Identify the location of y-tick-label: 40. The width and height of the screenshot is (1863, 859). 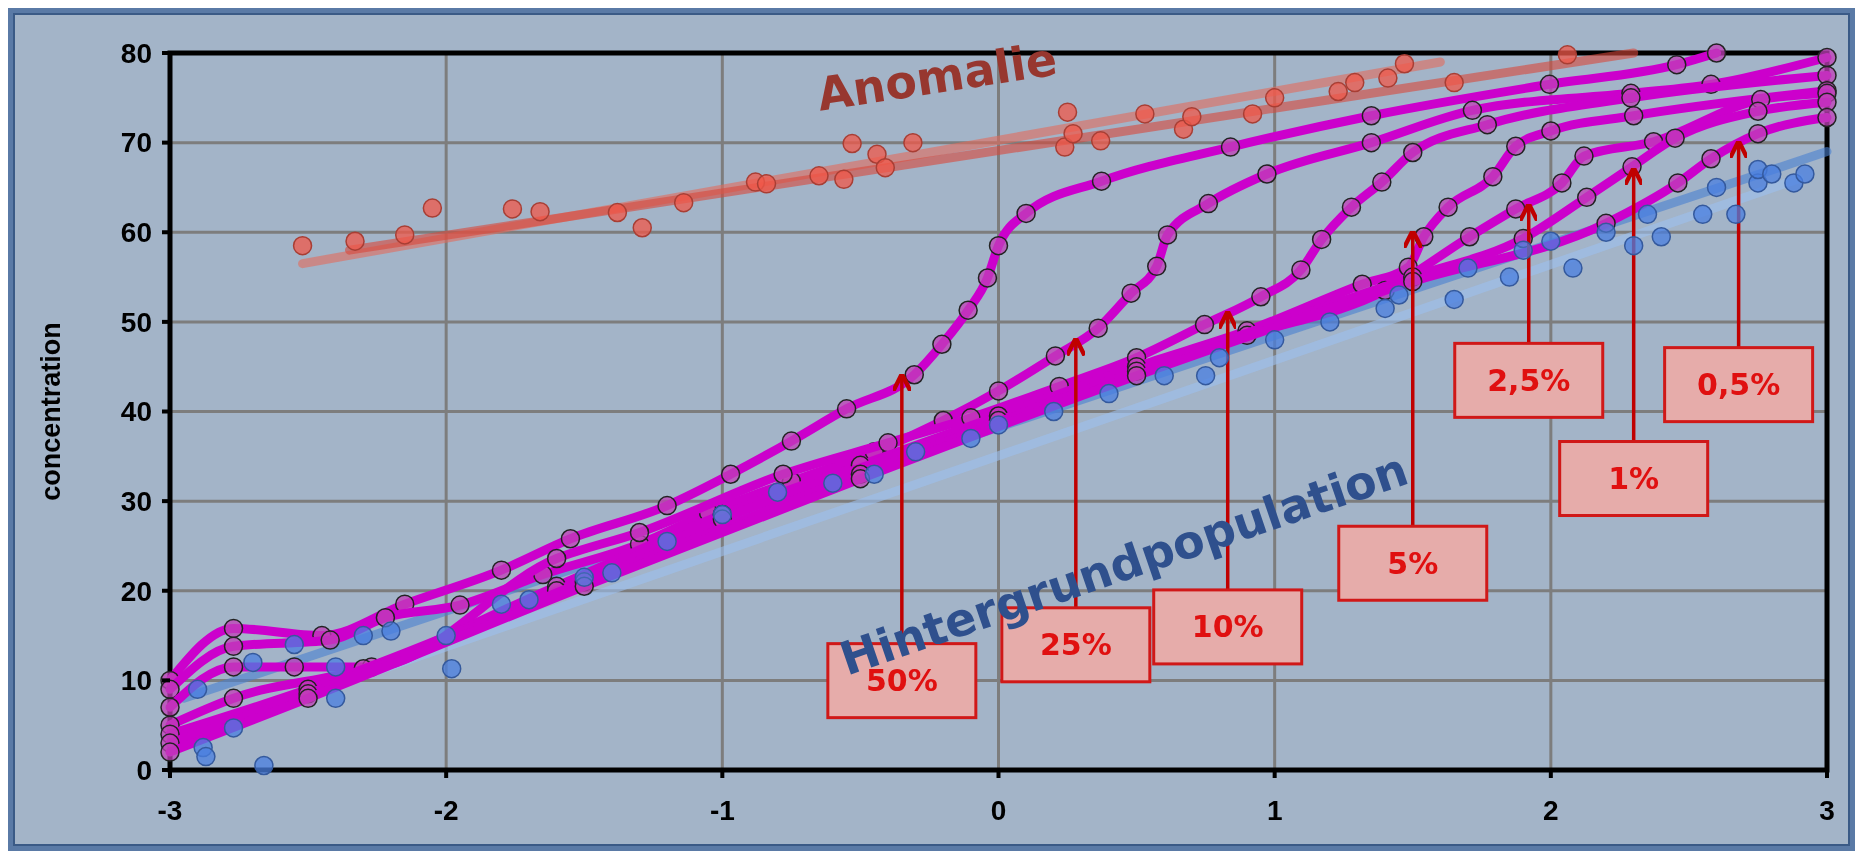
(136, 412).